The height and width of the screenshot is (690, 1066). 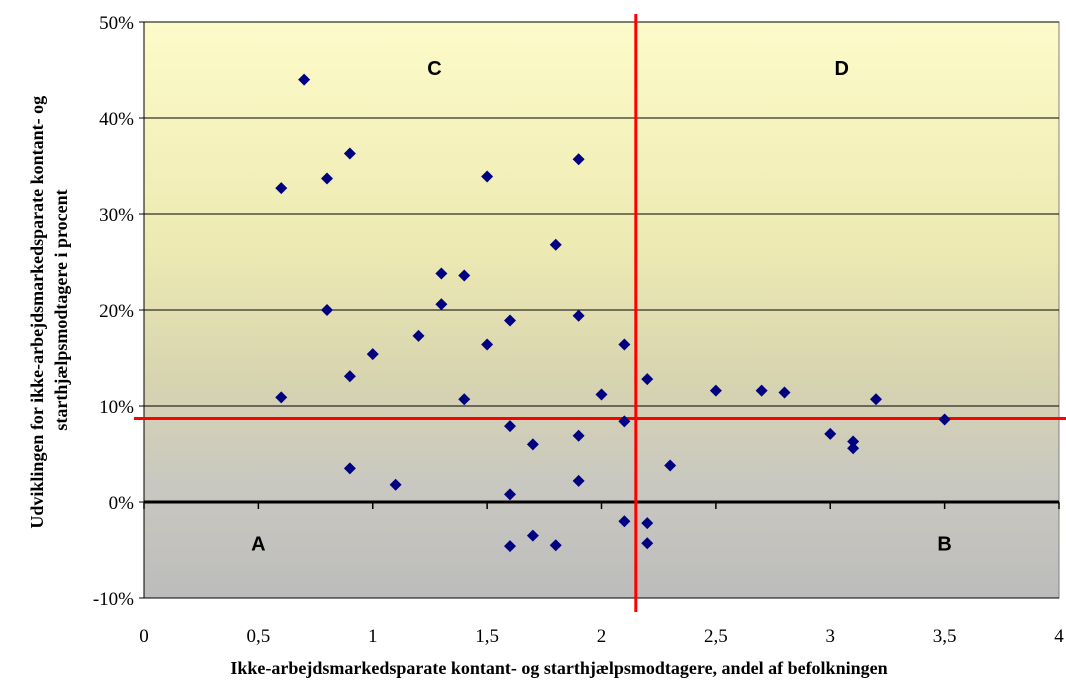 I want to click on x-tick-label: 0, so click(x=144, y=636).